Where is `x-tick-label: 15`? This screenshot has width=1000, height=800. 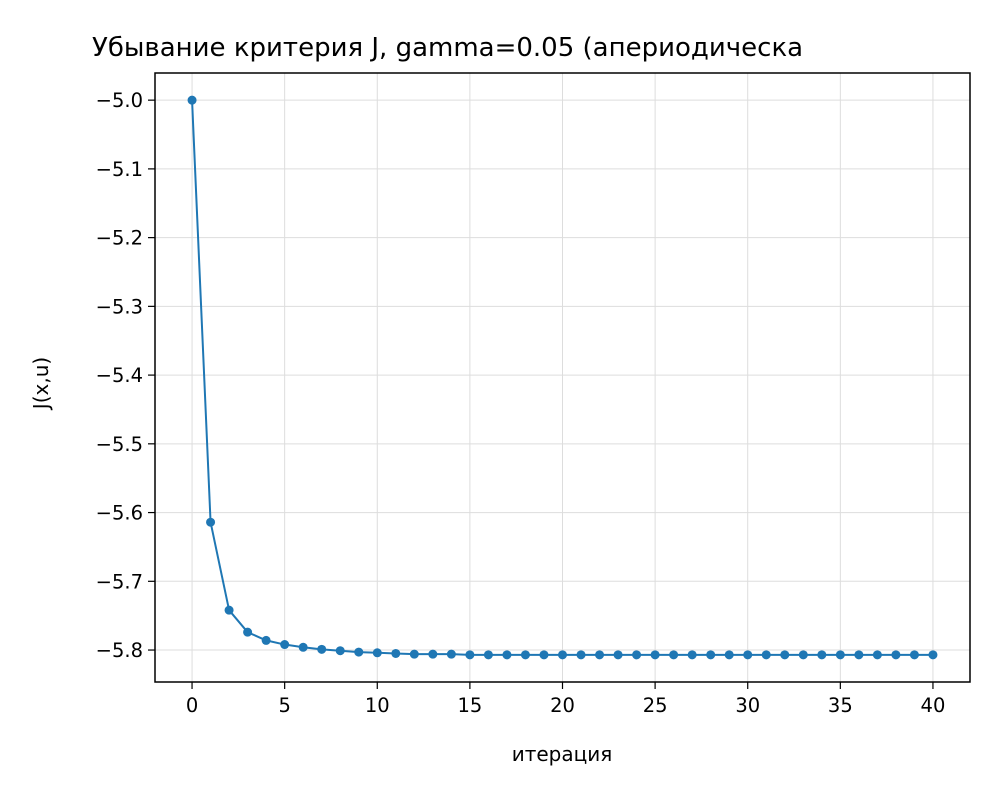 x-tick-label: 15 is located at coordinates (469, 705).